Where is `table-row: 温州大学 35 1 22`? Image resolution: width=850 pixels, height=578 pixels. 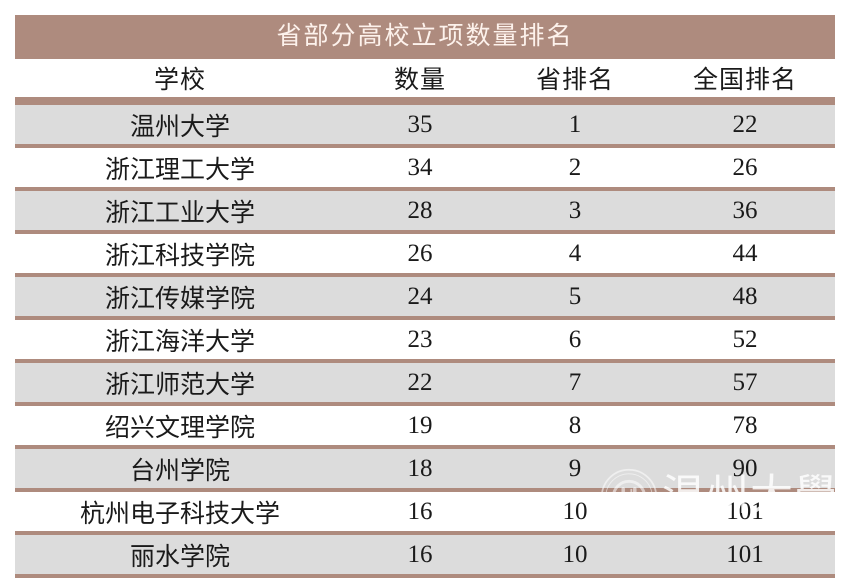 table-row: 温州大学 35 1 22 is located at coordinates (425, 124).